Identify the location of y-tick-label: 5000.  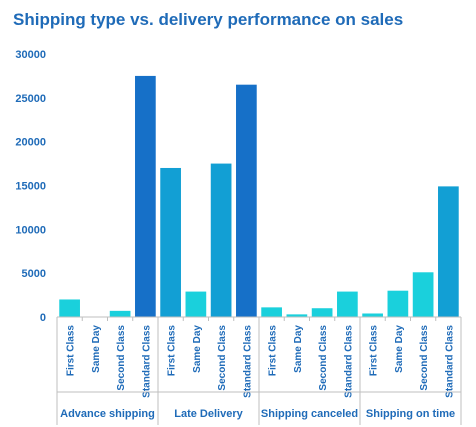
(34, 274).